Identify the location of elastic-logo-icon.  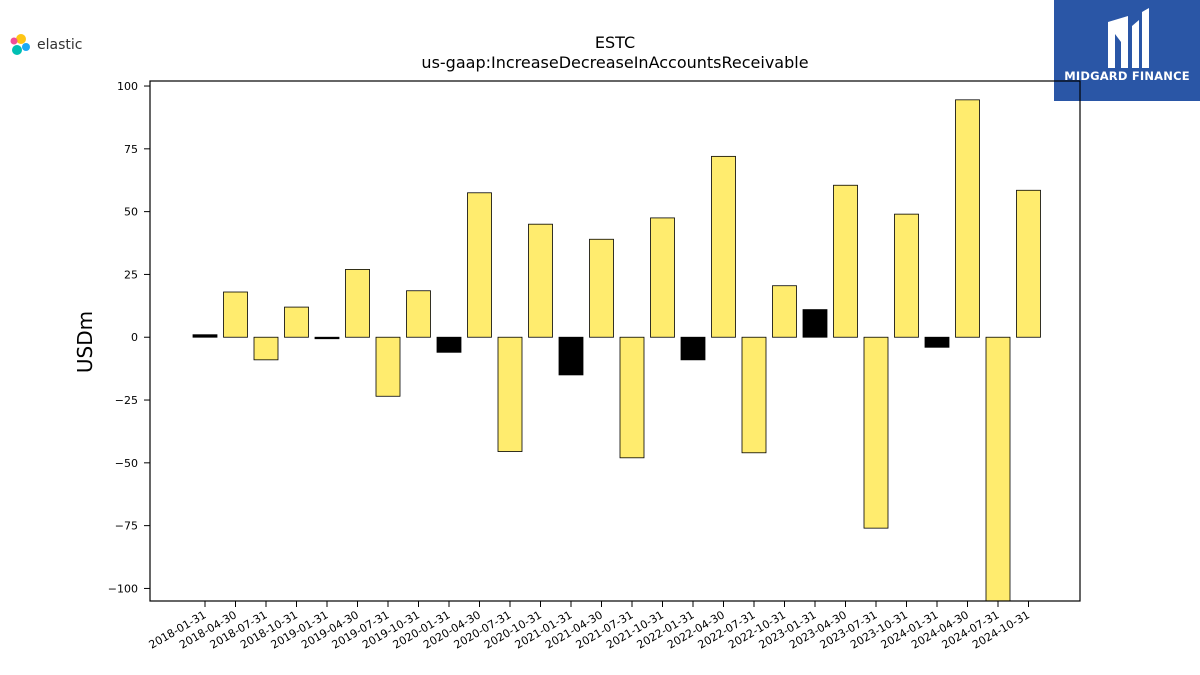
(20, 44).